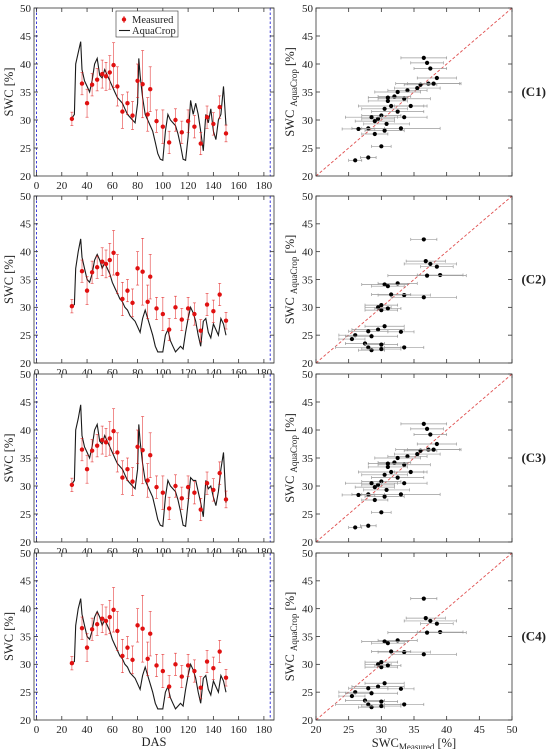 This screenshot has height=749, width=550. What do you see at coordinates (264, 730) in the screenshot?
I see `x-tick-label: 180` at bounding box center [264, 730].